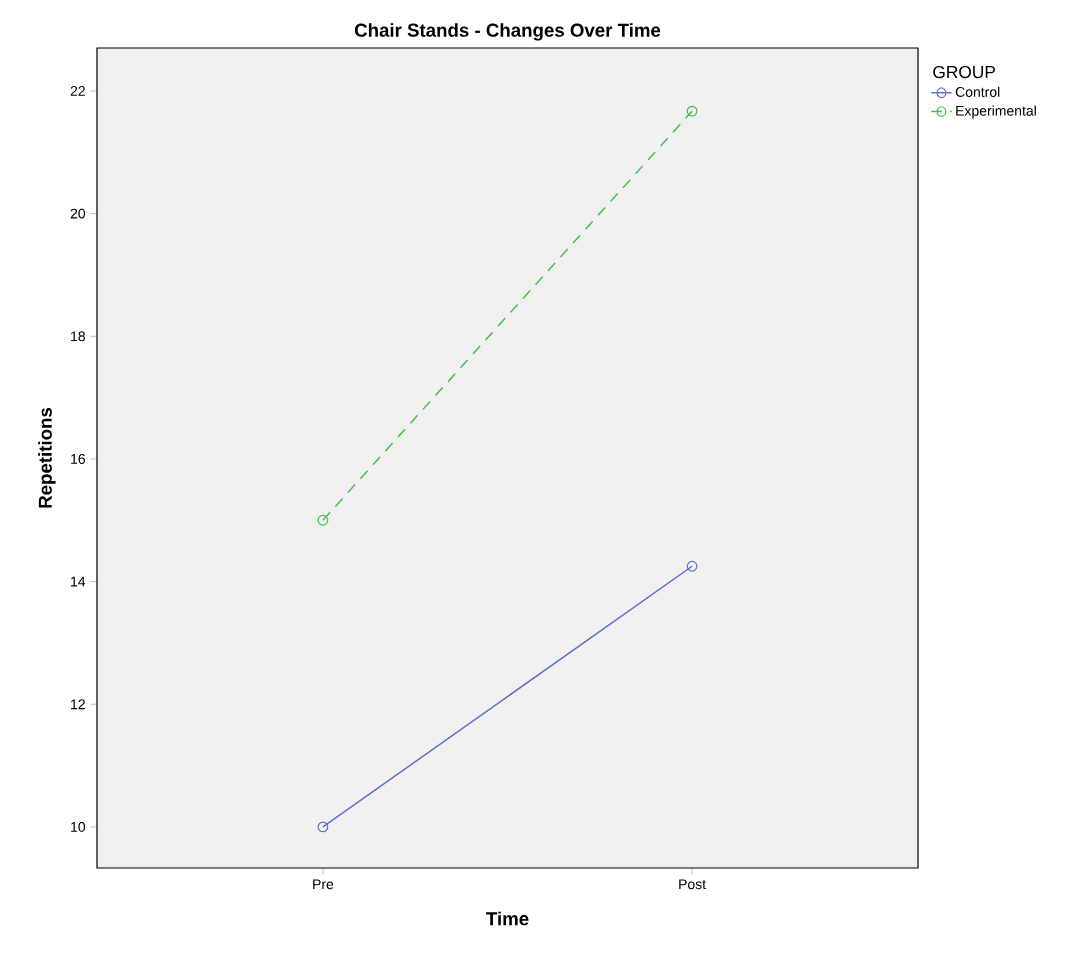  Describe the element at coordinates (78, 458) in the screenshot. I see `y-tick-label: 16` at that location.